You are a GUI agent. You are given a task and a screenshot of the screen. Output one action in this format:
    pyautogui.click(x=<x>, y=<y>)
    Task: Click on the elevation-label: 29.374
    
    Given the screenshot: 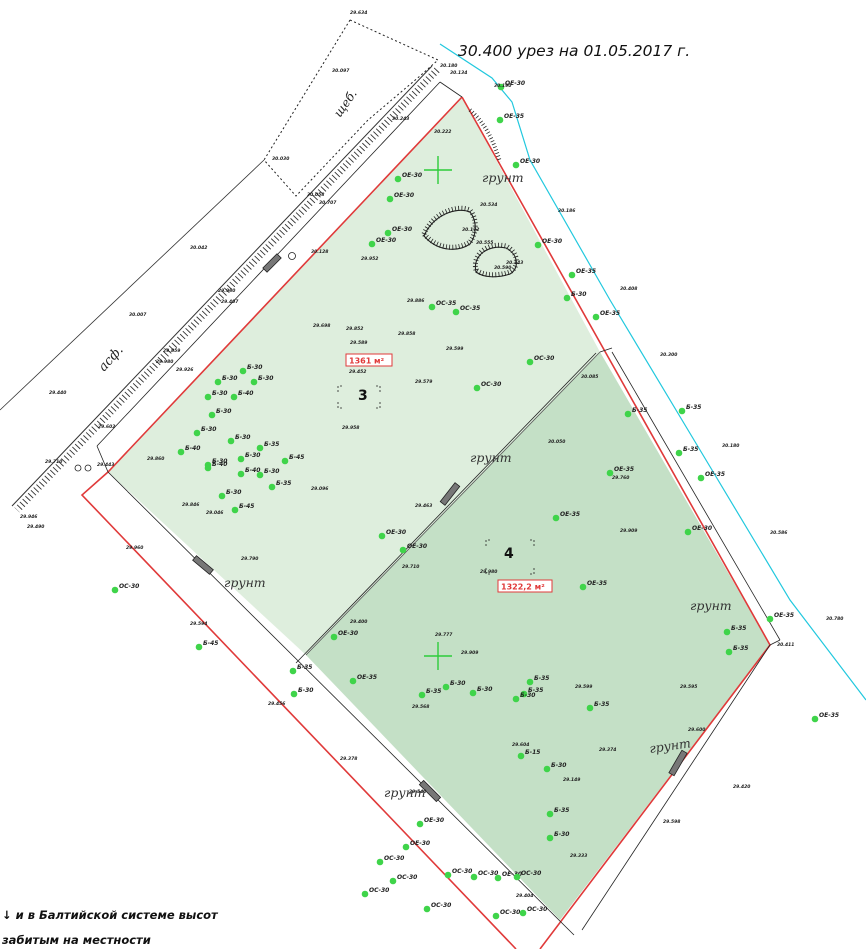 What is the action you would take?
    pyautogui.click(x=607, y=750)
    